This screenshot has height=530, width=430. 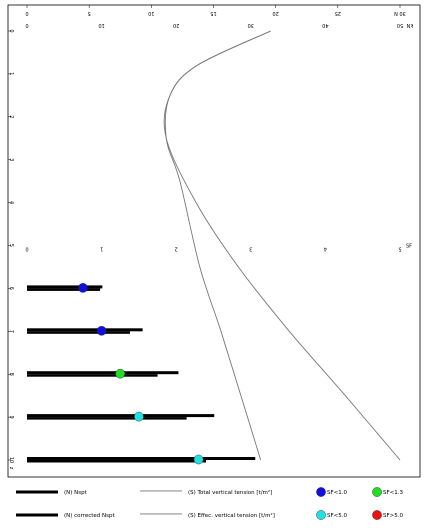 What do you see at coordinates (337, 493) in the screenshot?
I see `legend-label: SF<1.0` at bounding box center [337, 493].